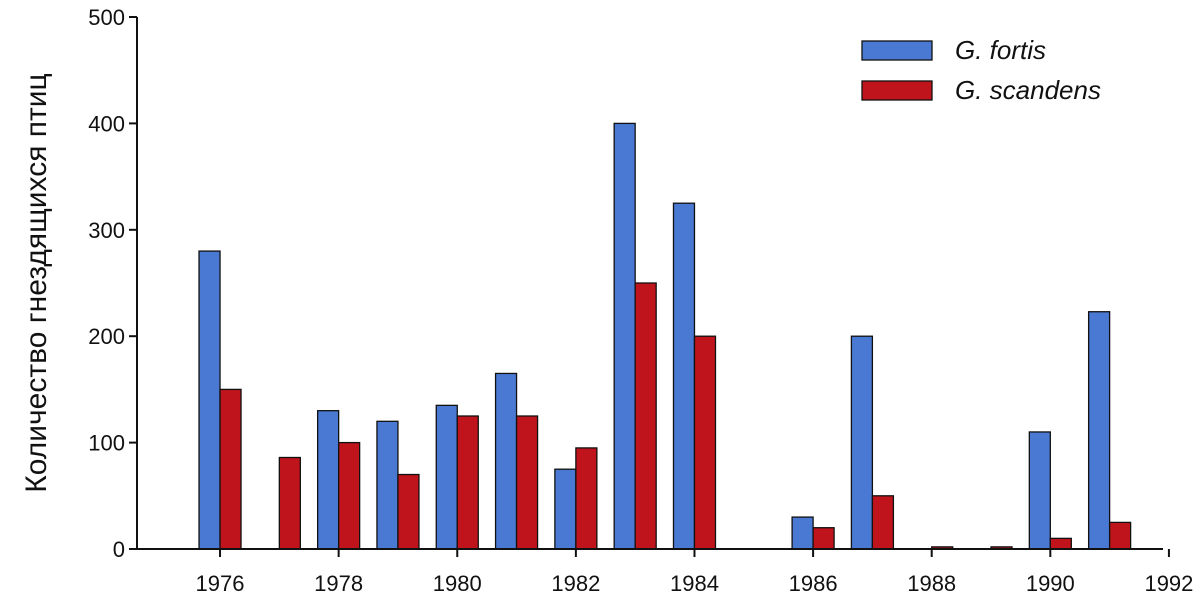 This screenshot has height=606, width=1200. Describe the element at coordinates (575, 583) in the screenshot. I see `x-tick-label: 1982` at that location.